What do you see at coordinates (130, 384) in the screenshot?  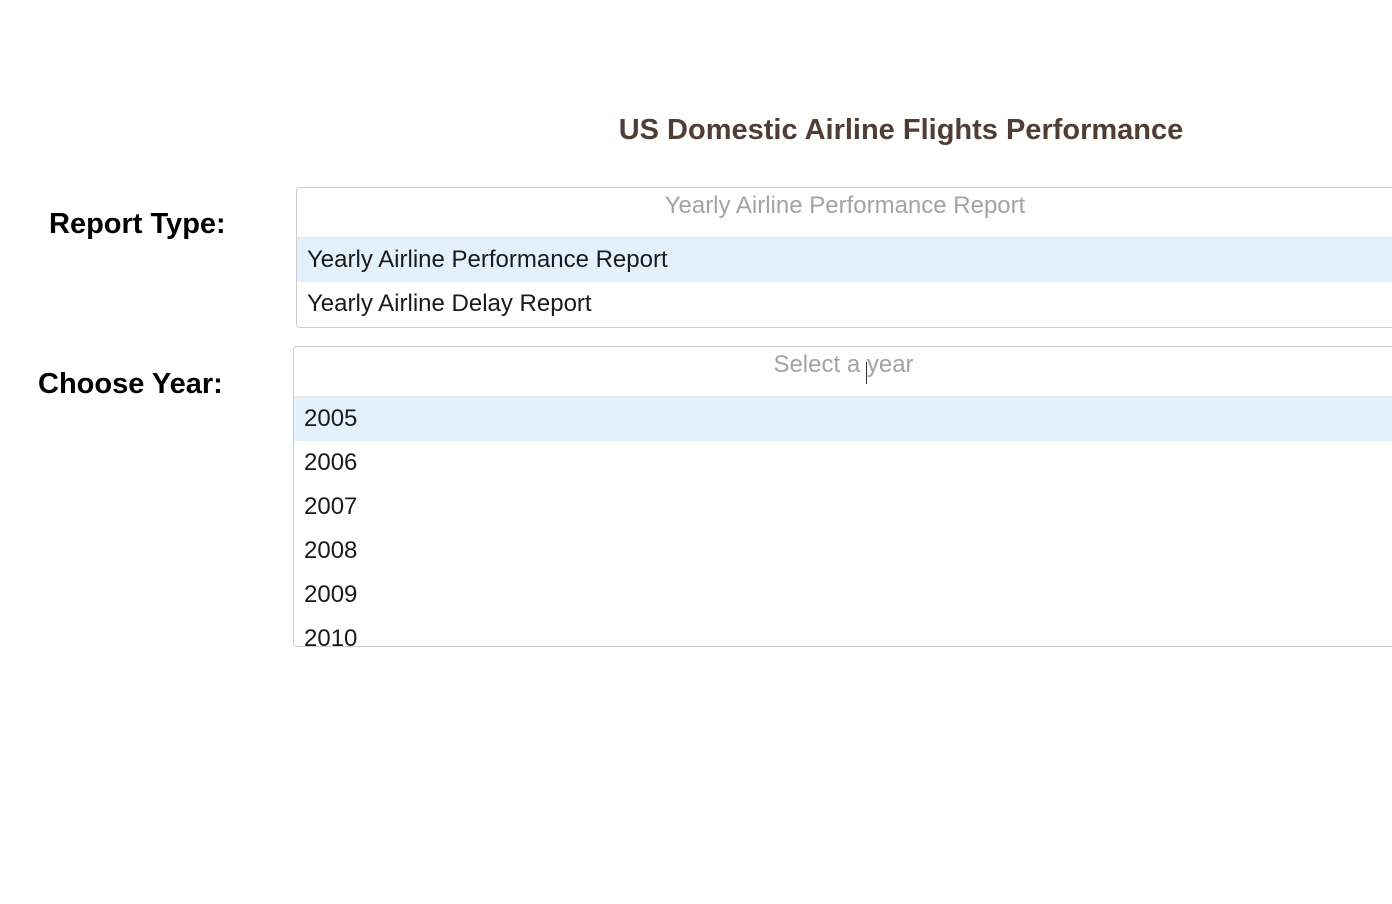 I see `choose-year-label: Choose Year:` at bounding box center [130, 384].